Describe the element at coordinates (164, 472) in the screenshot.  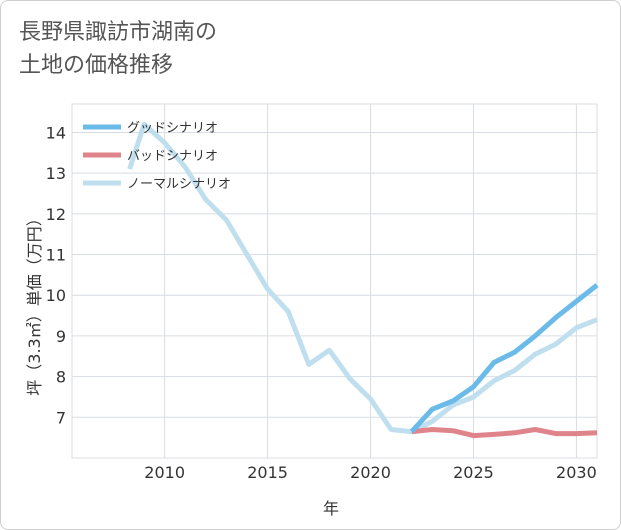
I see `x-tick-label: 2010` at that location.